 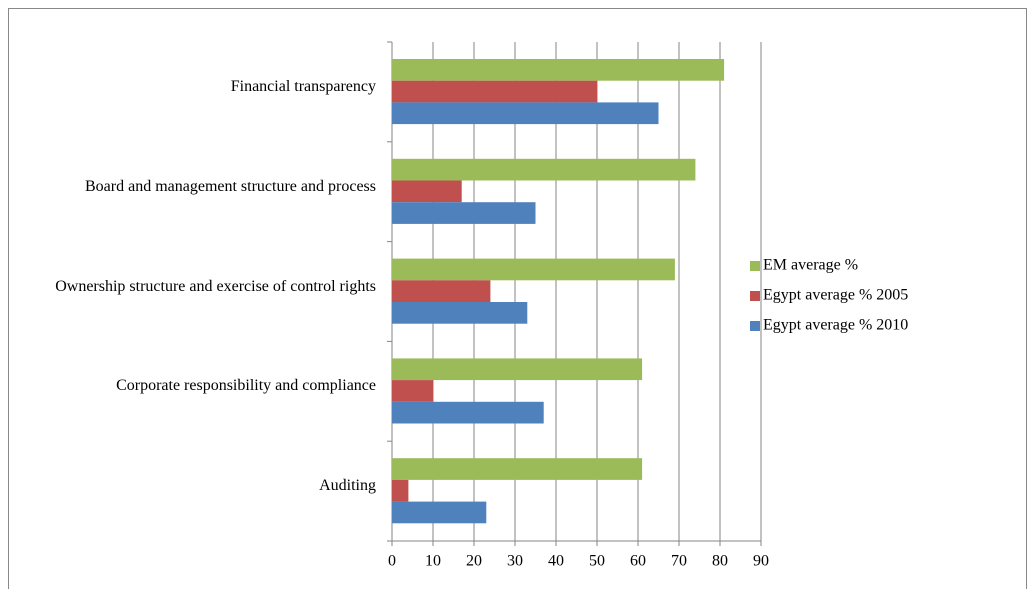 I want to click on x-tick-label: 20, so click(x=474, y=561).